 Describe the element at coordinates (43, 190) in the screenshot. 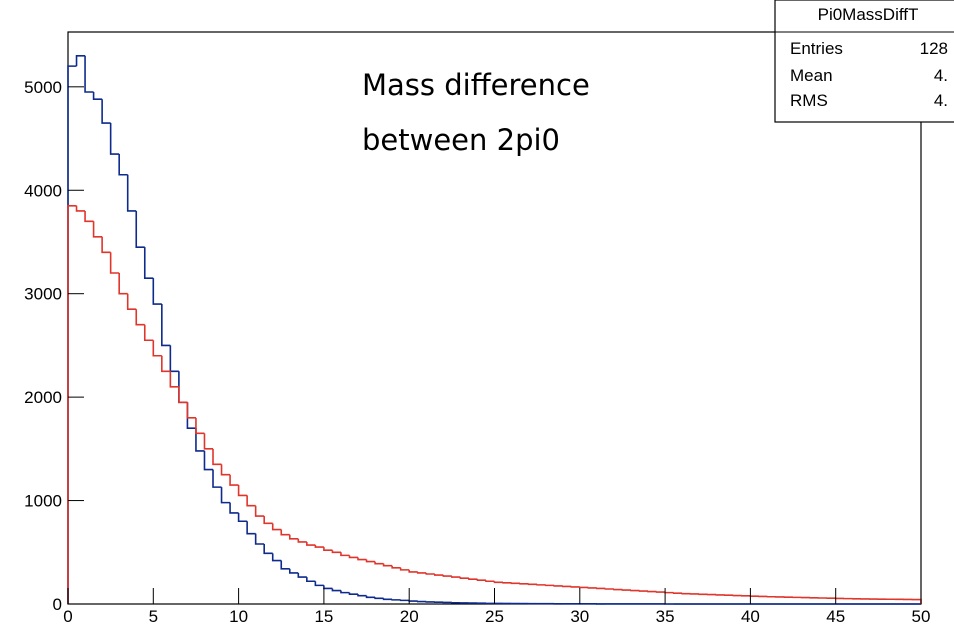

I see `y-tick-label: 4000` at that location.